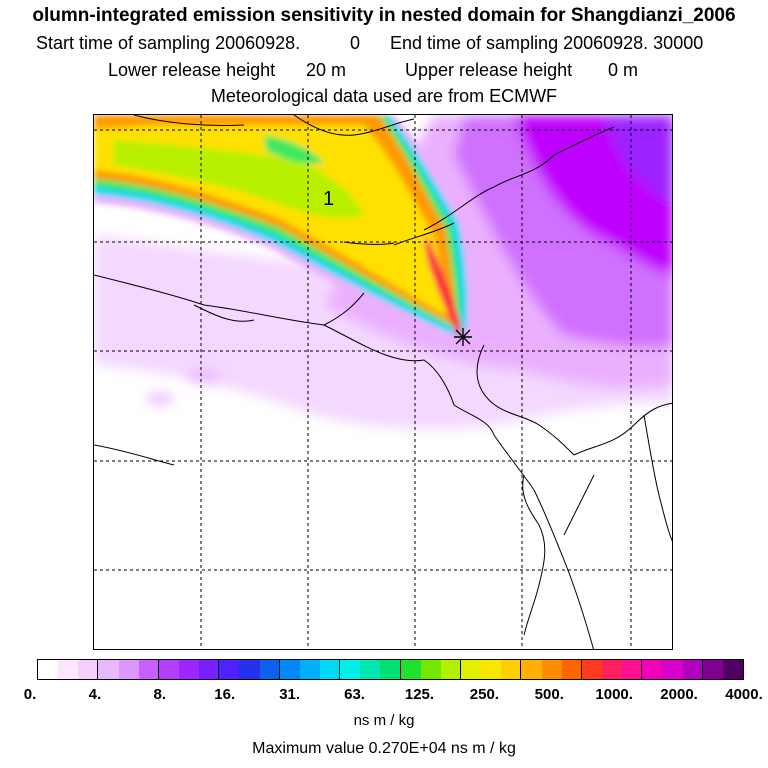 The image size is (768, 768). Describe the element at coordinates (326, 70) in the screenshot. I see `lower-release-value: 20 m` at that location.